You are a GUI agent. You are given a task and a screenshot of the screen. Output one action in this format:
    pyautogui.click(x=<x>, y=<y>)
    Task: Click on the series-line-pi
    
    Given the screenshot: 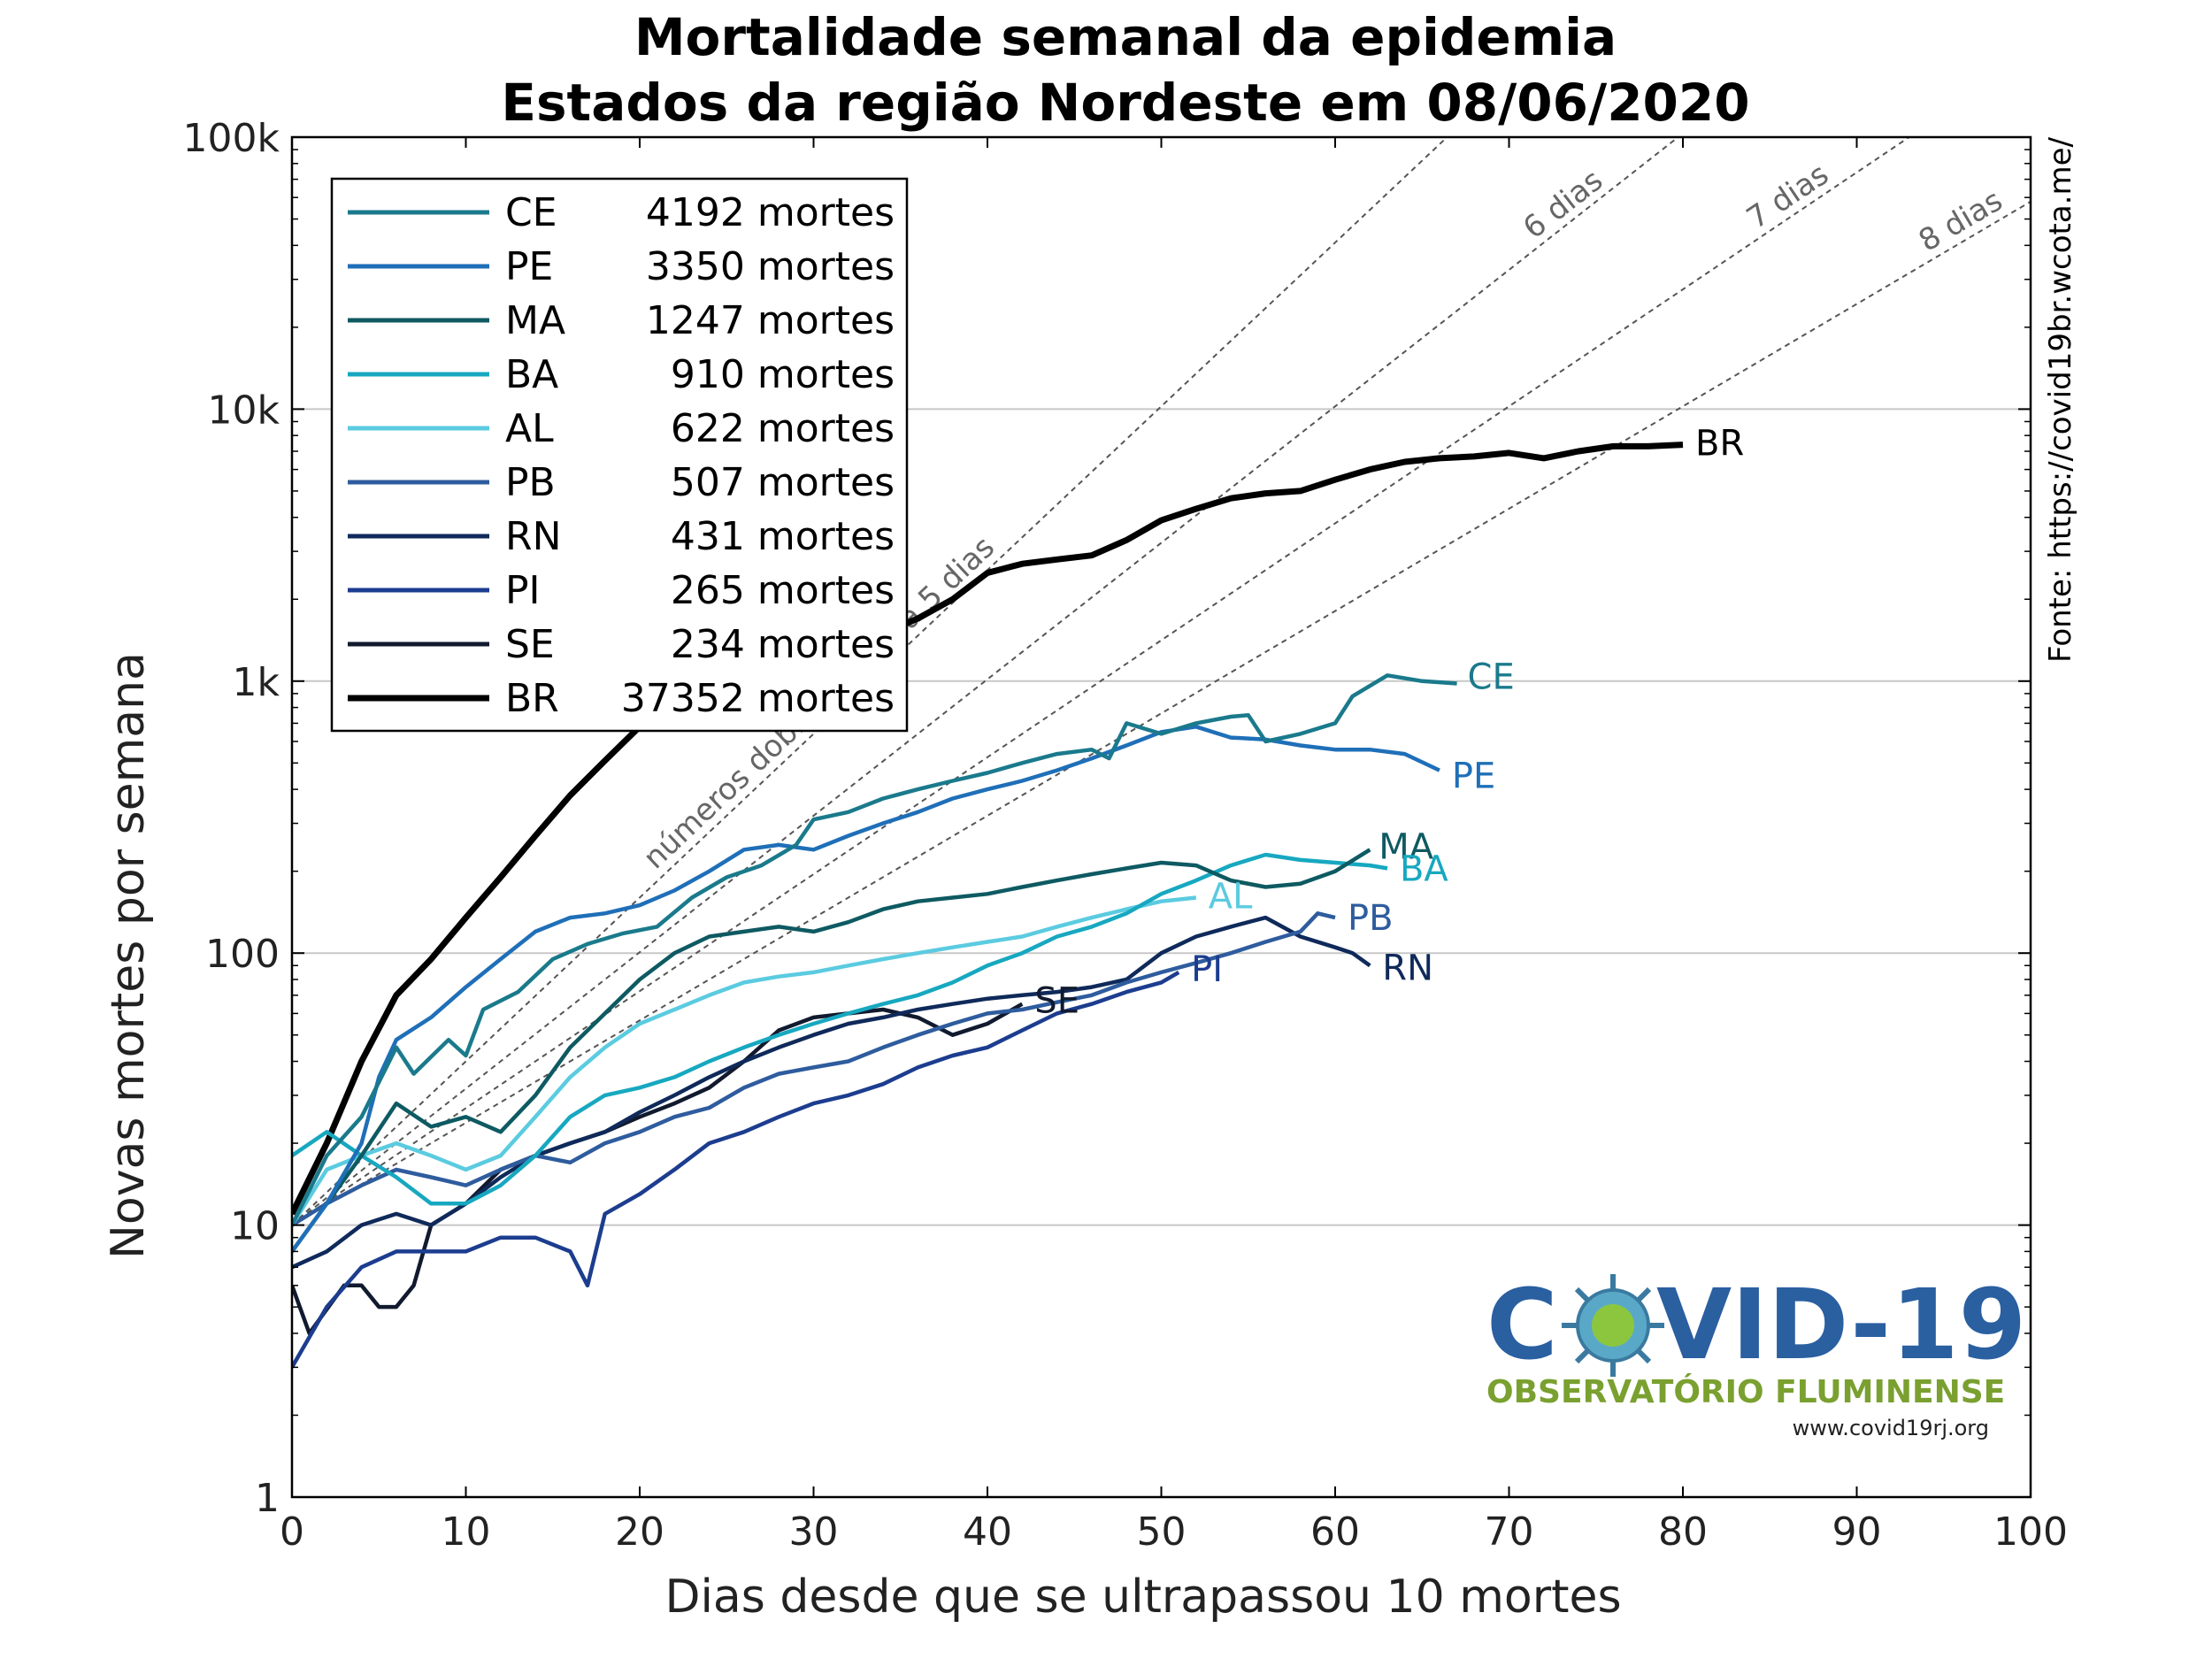 What is the action you would take?
    pyautogui.click(x=736, y=1170)
    